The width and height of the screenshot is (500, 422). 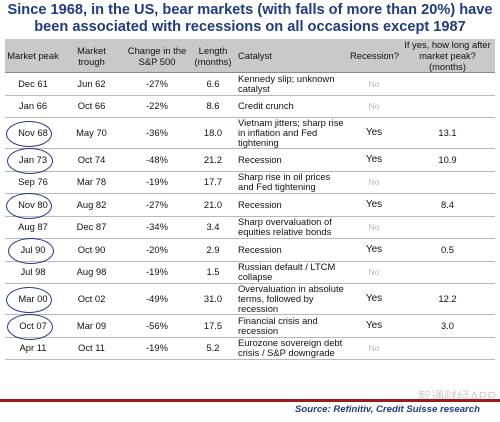 What do you see at coordinates (157, 326) in the screenshot?
I see `cell-change: -56%` at bounding box center [157, 326].